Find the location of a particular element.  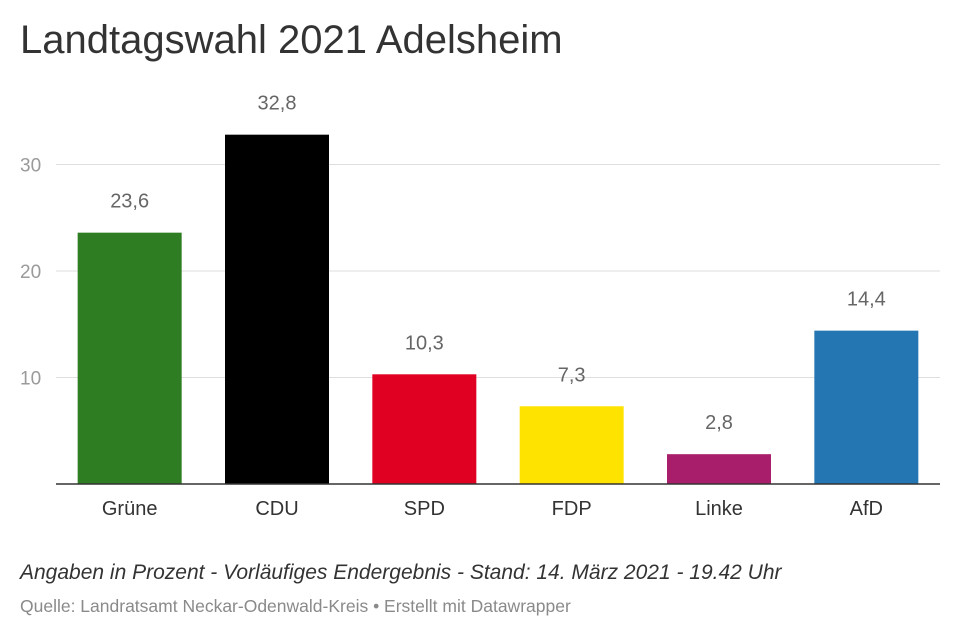

y-axis-ticks: 10 20 30 is located at coordinates (30, 273).